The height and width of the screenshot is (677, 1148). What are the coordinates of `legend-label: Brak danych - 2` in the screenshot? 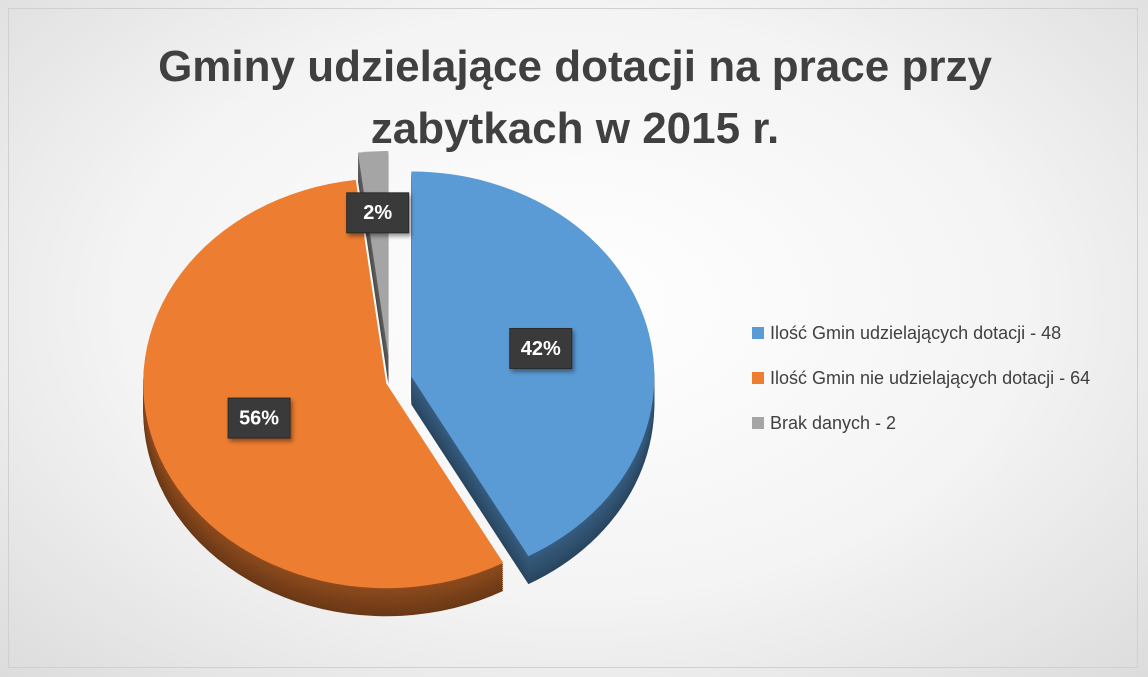 It's located at (833, 423).